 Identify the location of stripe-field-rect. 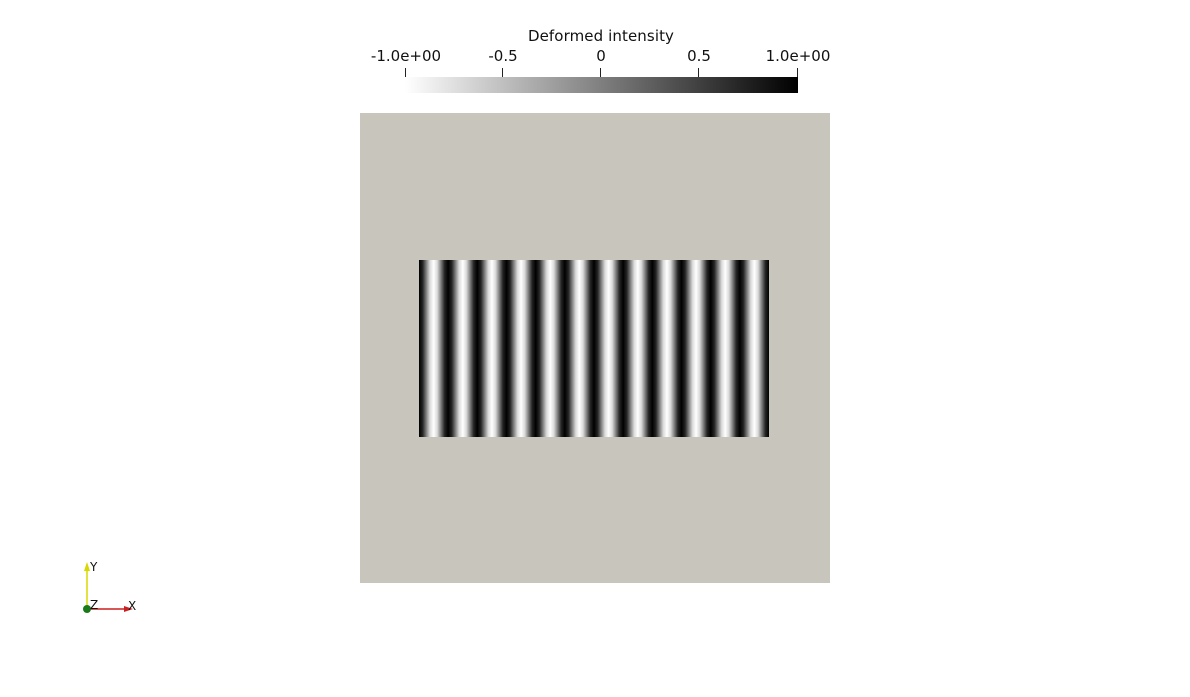
(594, 348).